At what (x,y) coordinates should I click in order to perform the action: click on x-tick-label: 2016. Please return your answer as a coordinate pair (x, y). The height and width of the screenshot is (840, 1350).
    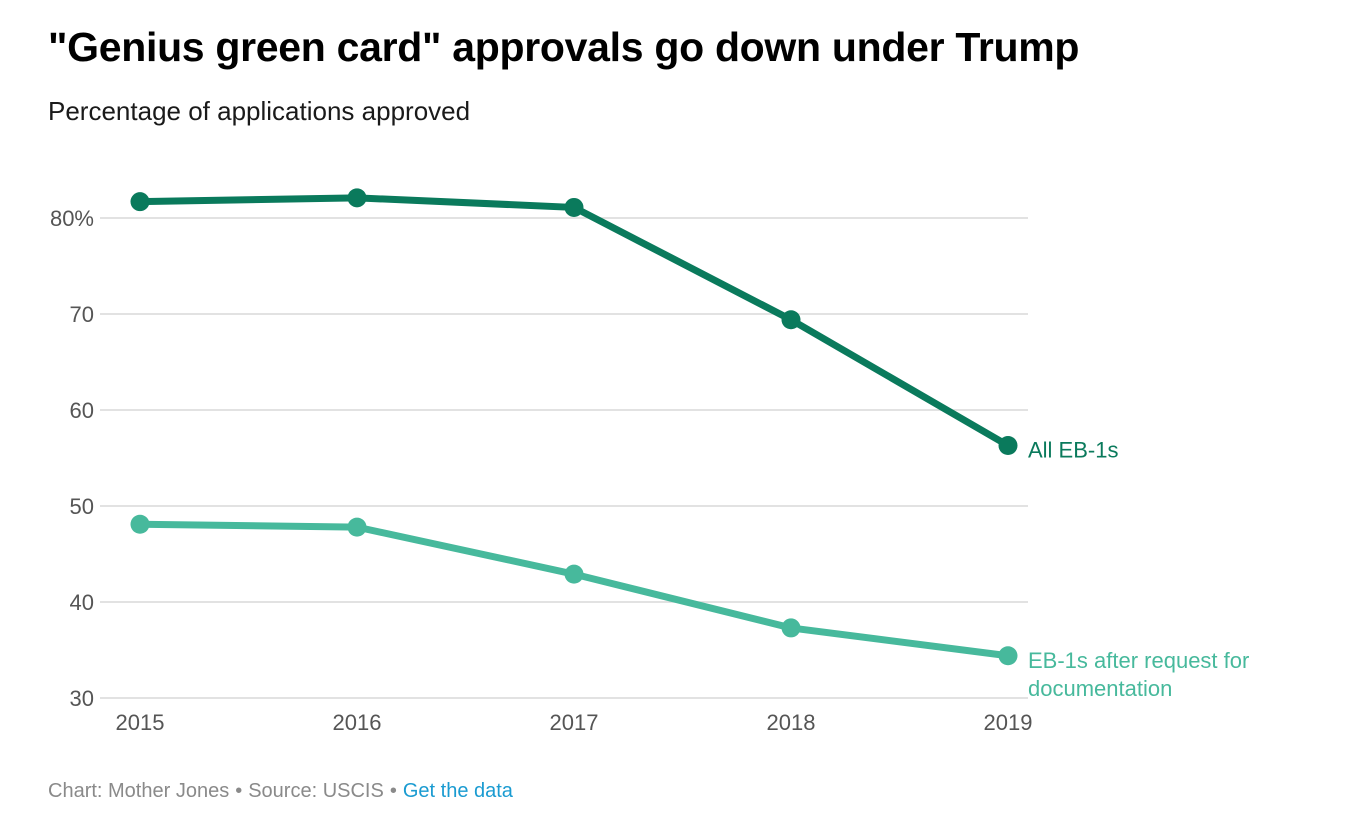
    Looking at the image, I should click on (357, 722).